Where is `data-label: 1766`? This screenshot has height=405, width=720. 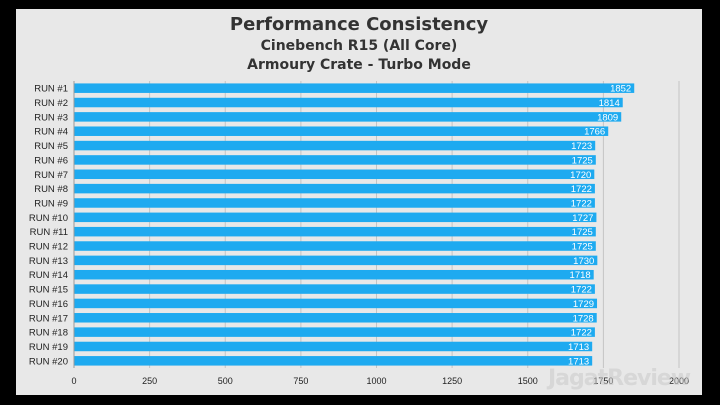
data-label: 1766 is located at coordinates (594, 132).